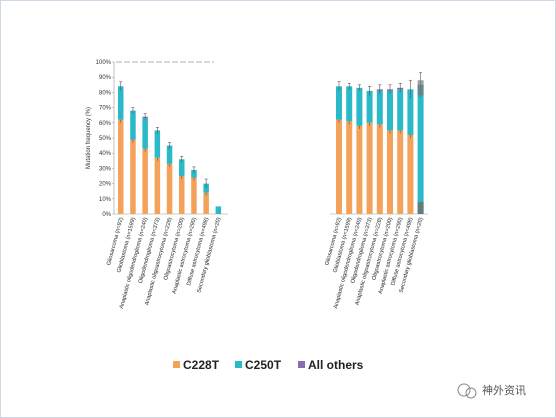 The image size is (556, 418). I want to click on watermark-text: 神外资讯, so click(504, 390).